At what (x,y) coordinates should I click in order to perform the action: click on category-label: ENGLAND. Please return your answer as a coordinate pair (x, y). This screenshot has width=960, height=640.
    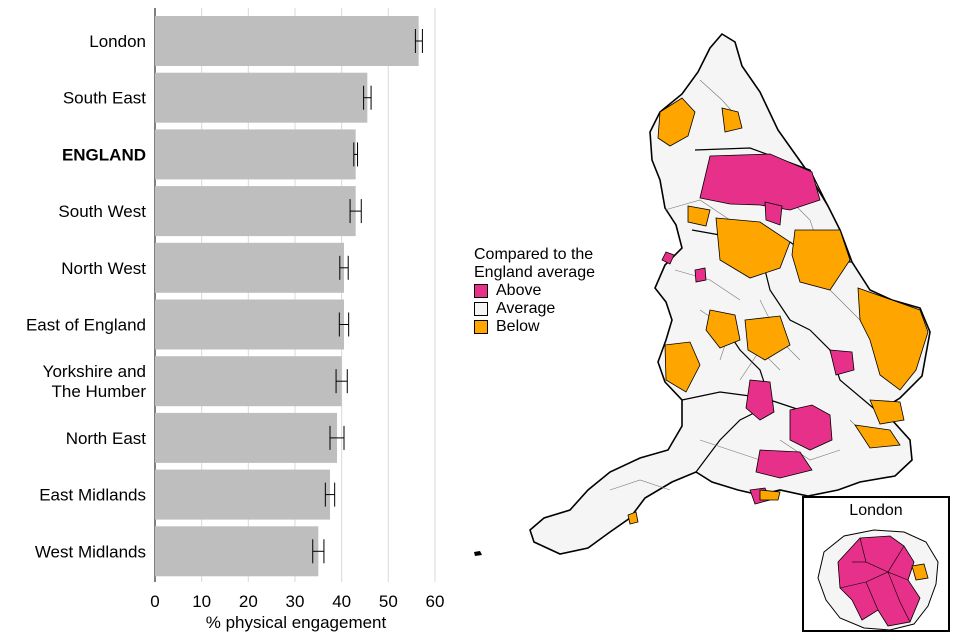
    Looking at the image, I should click on (104, 154).